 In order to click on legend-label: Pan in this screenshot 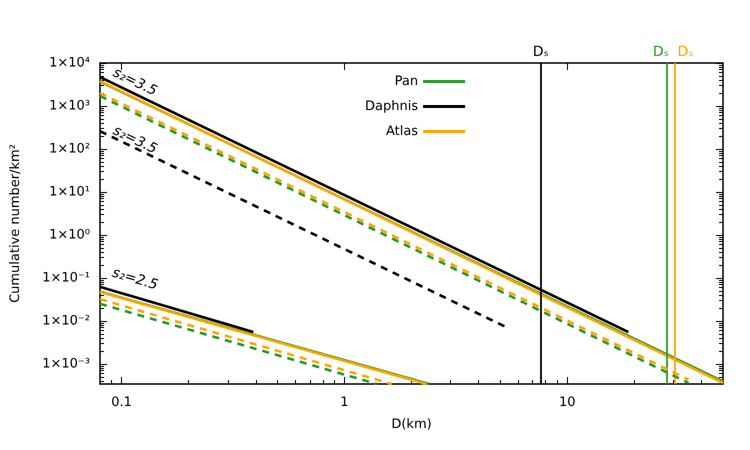, I will do `click(406, 81)`.